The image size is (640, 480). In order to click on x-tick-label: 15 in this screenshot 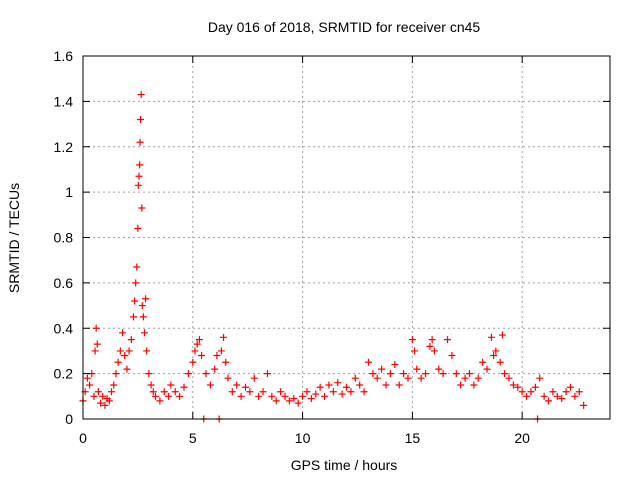, I will do `click(413, 438)`.